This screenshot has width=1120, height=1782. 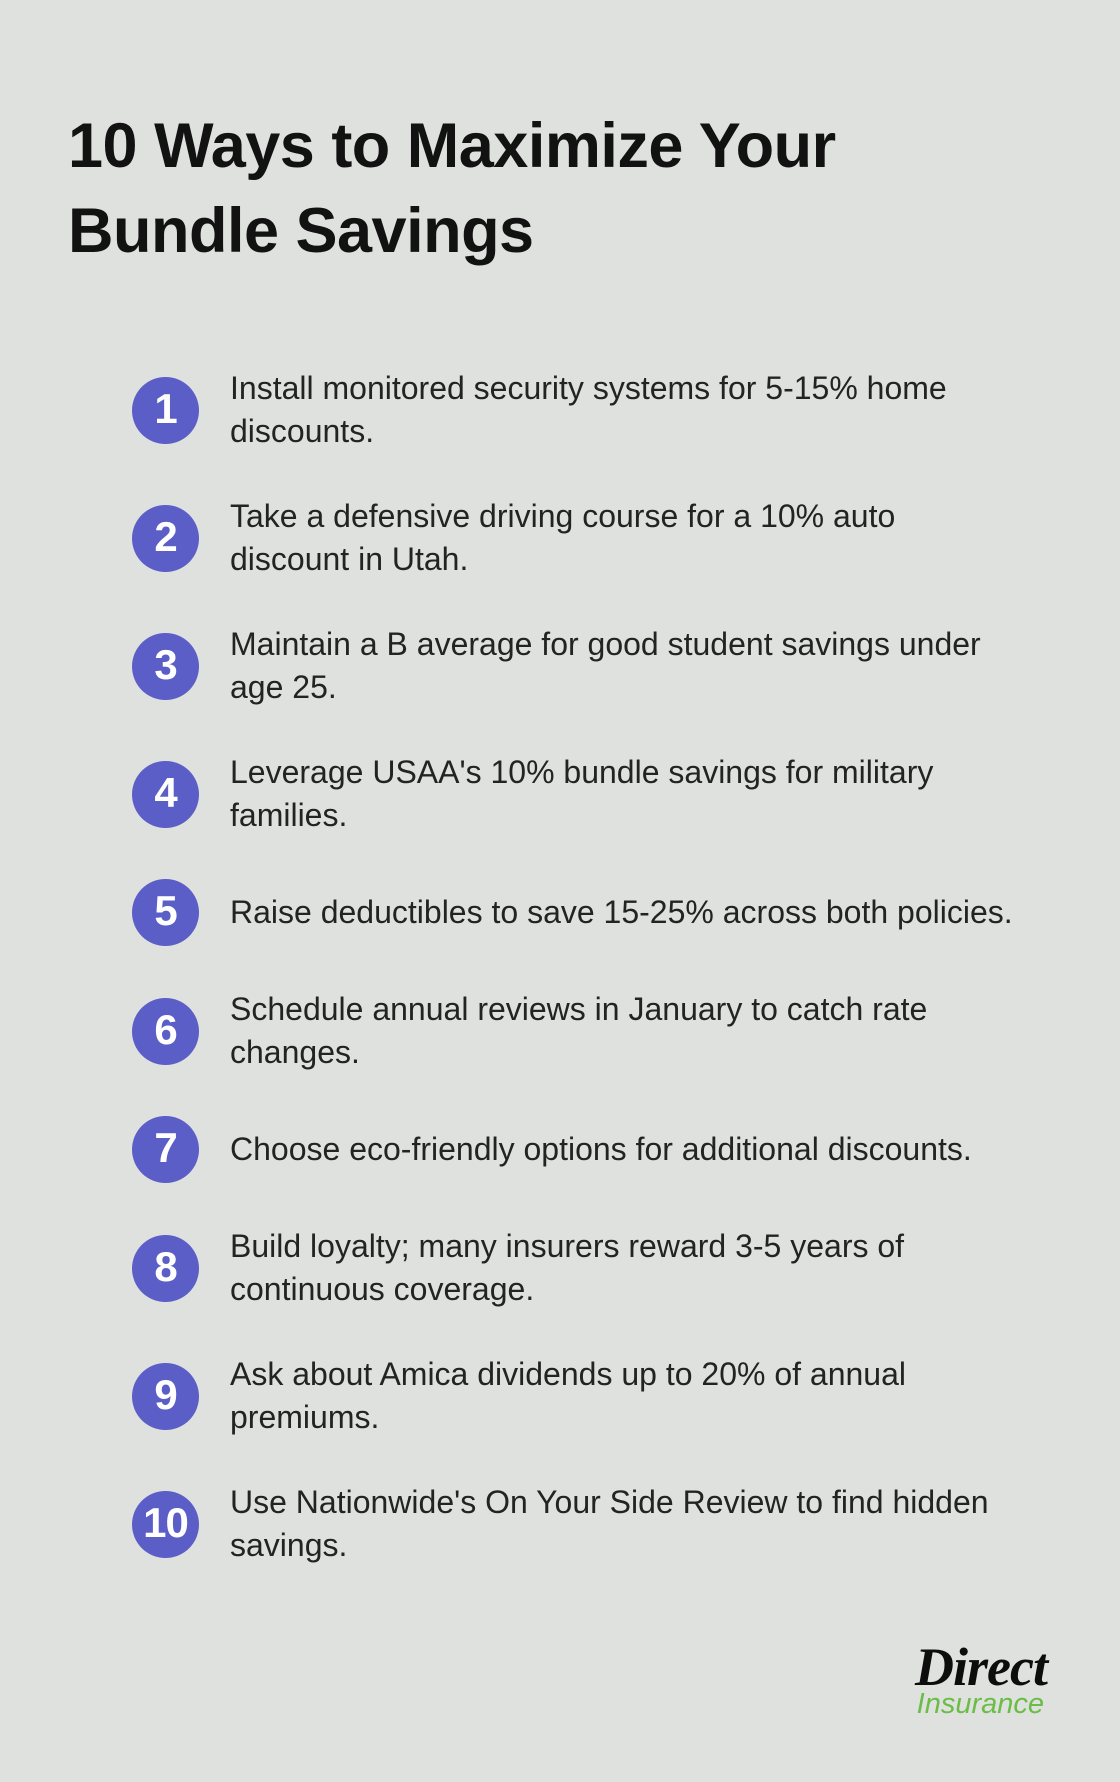 What do you see at coordinates (981, 1667) in the screenshot?
I see `logo-brand-text: Direct` at bounding box center [981, 1667].